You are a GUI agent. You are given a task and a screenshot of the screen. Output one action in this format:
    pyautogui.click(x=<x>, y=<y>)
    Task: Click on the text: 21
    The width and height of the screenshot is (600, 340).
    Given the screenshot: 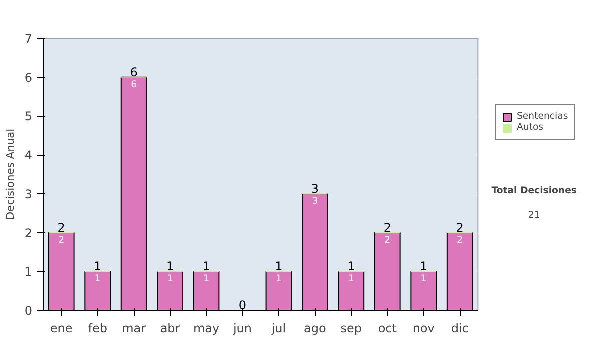 What is the action you would take?
    pyautogui.click(x=534, y=216)
    